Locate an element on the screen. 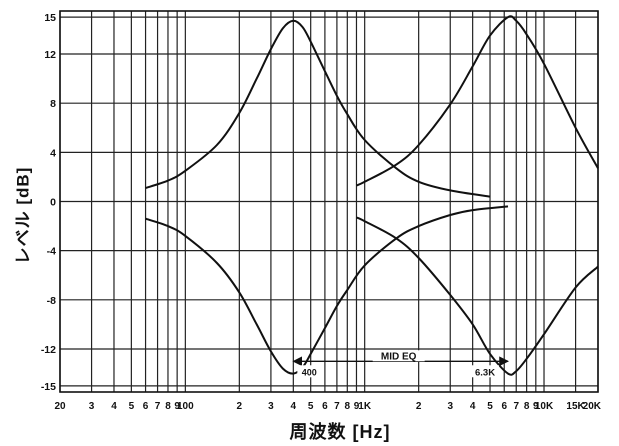 The width and height of the screenshot is (619, 446). y-tick-label: 8 is located at coordinates (53, 104).